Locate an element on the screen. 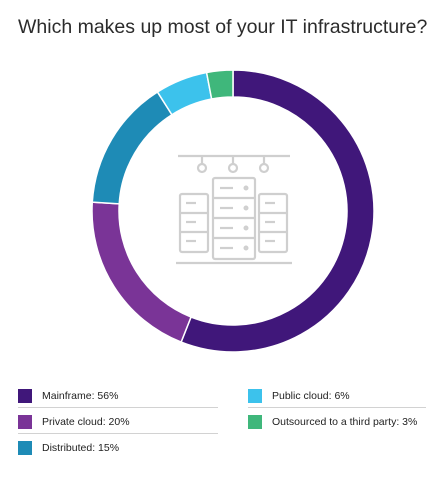 This screenshot has width=444, height=482. server-rack-icon is located at coordinates (234, 209).